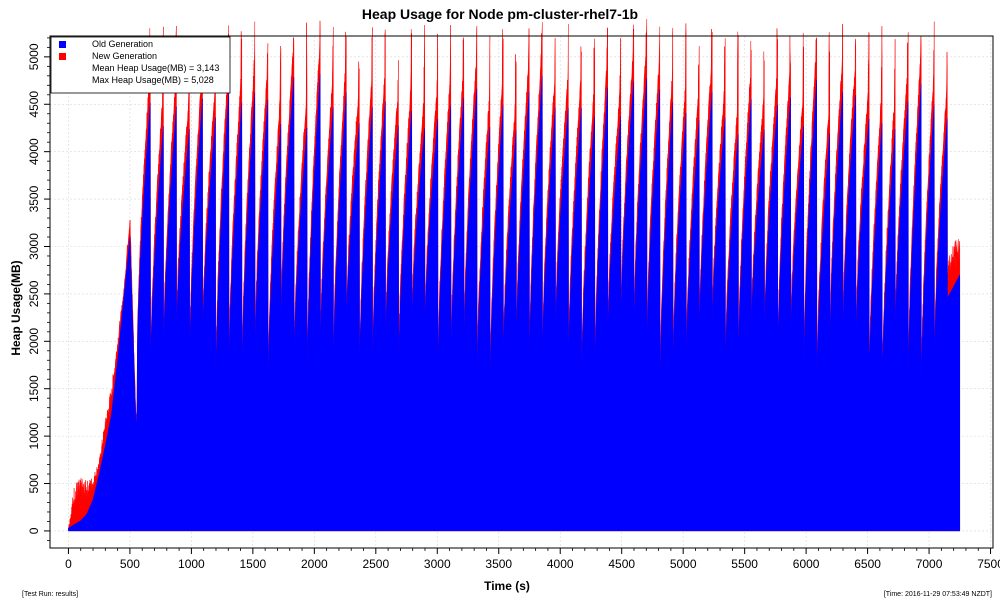 The width and height of the screenshot is (1000, 600). Describe the element at coordinates (375, 564) in the screenshot. I see `x-tick-label: 2500` at that location.